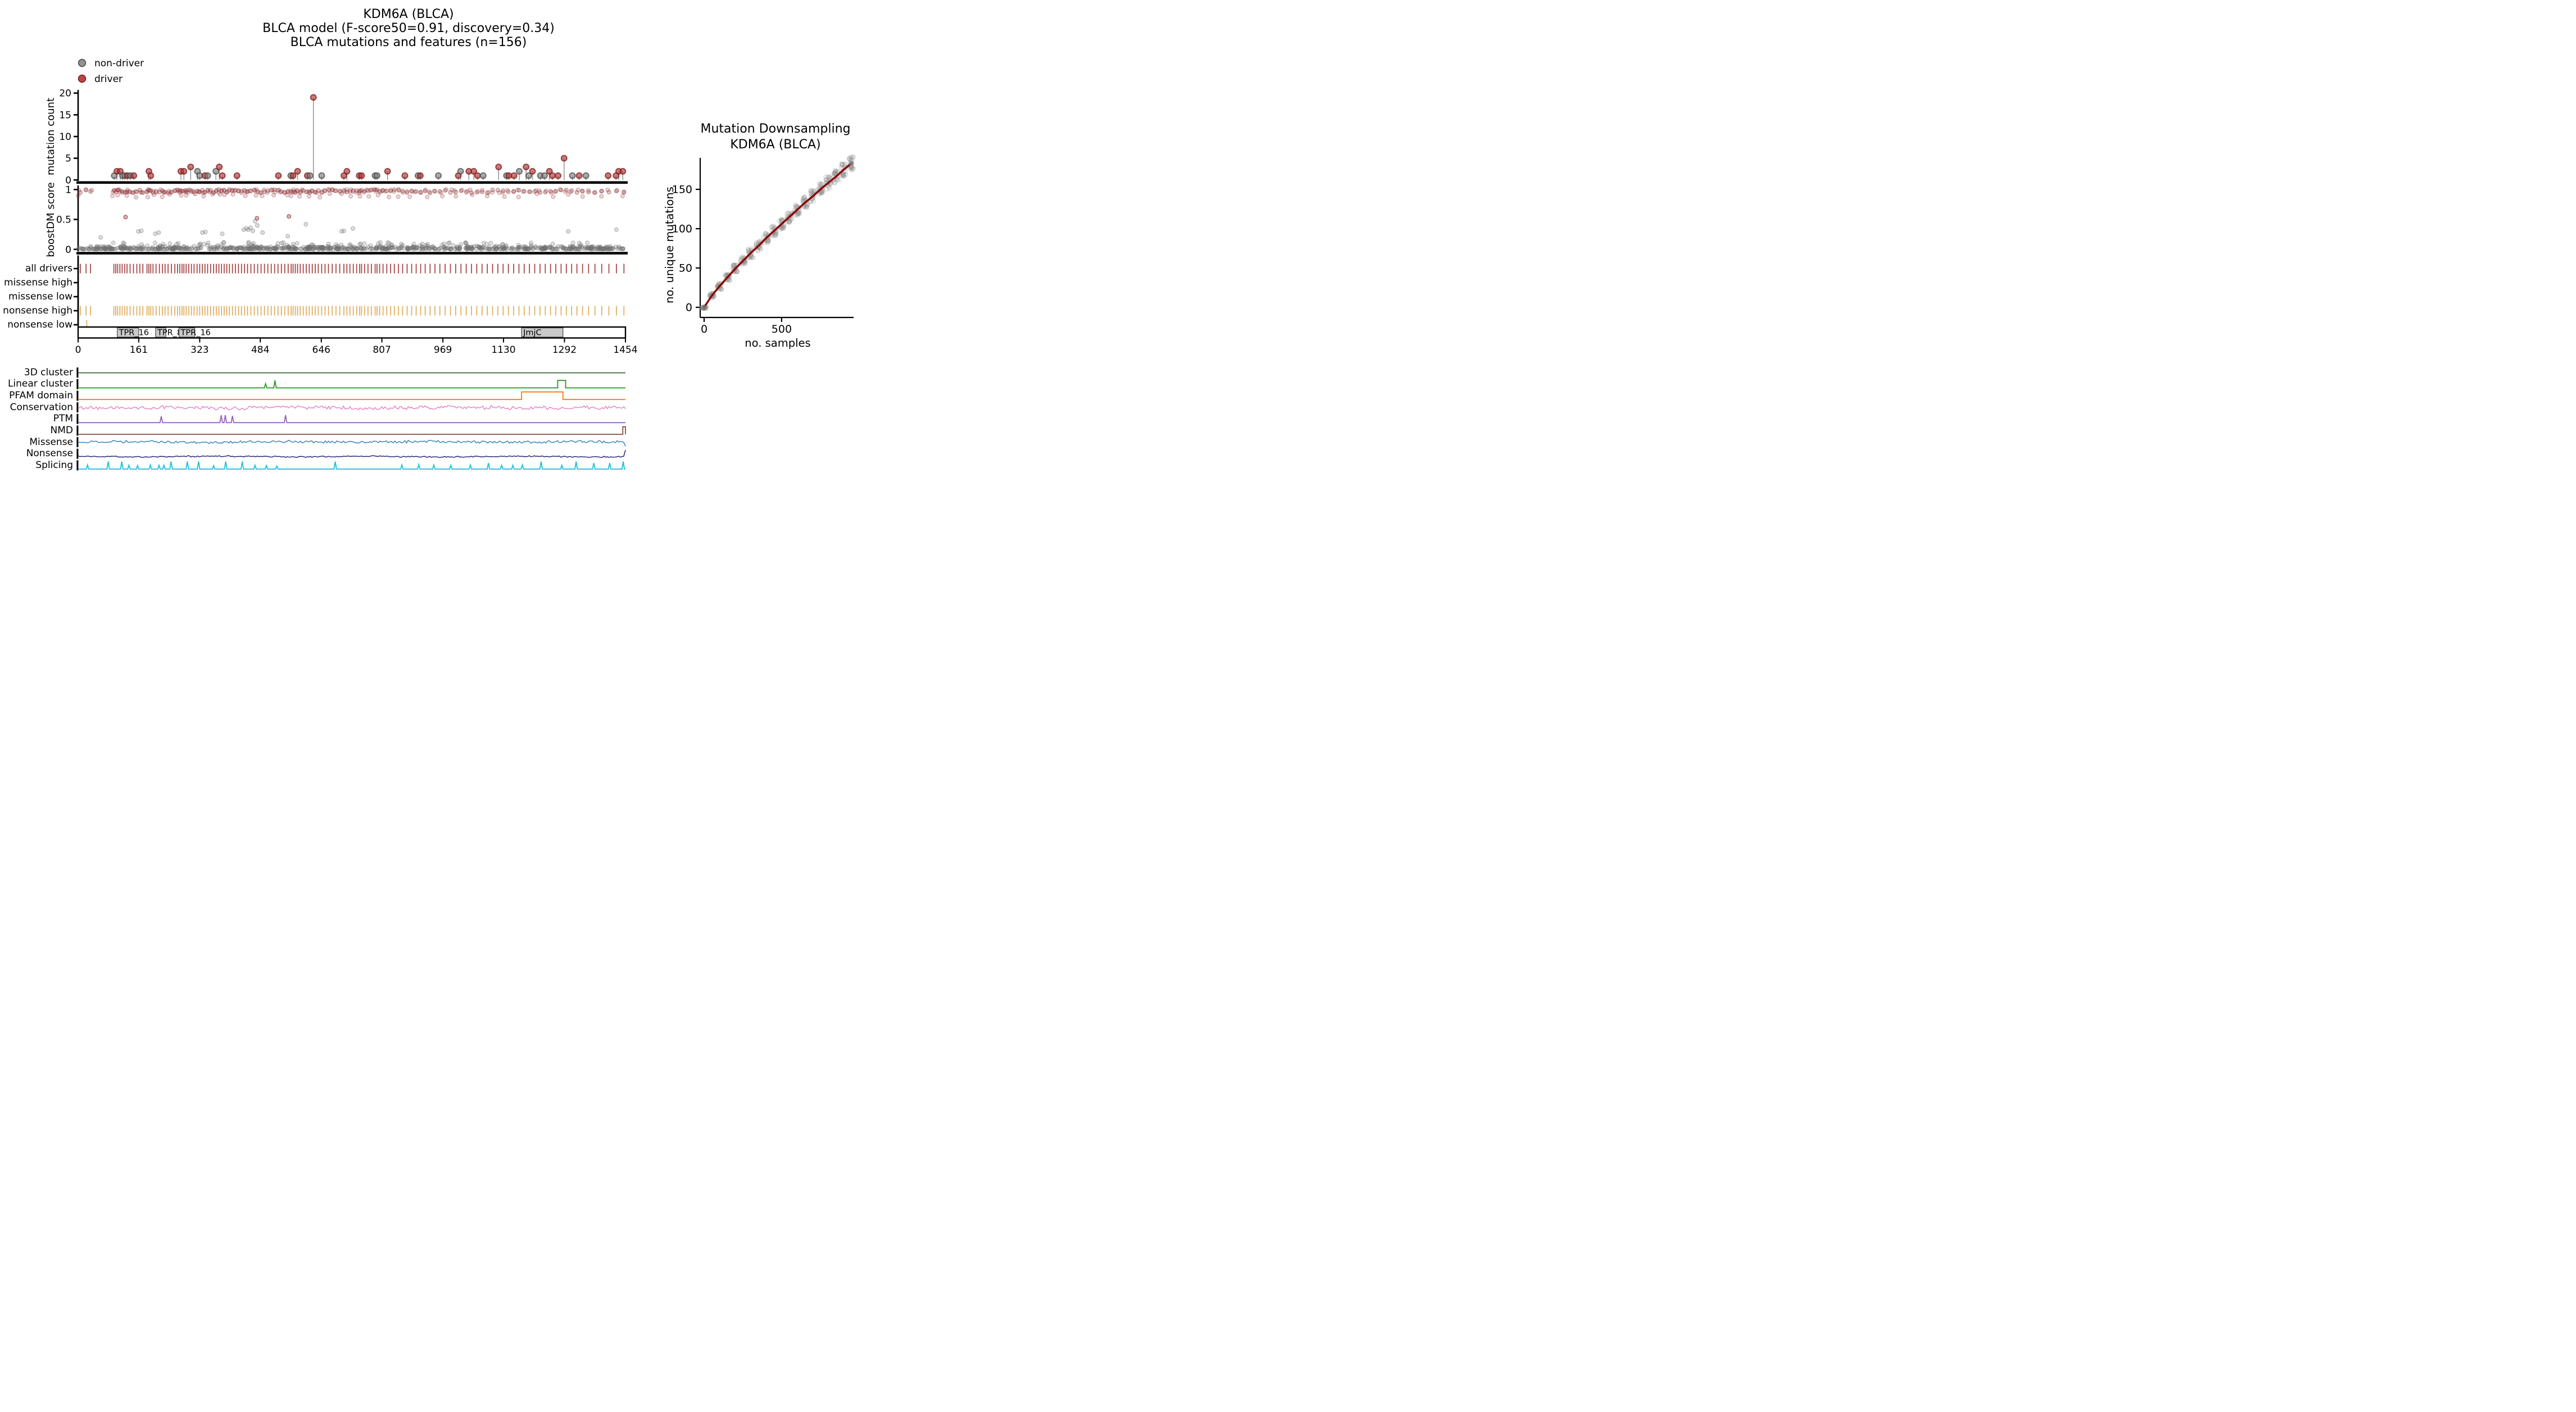 Image resolution: width=2576 pixels, height=1412 pixels. Describe the element at coordinates (65, 93) in the screenshot. I see `needle-y-tick-label: 20` at that location.